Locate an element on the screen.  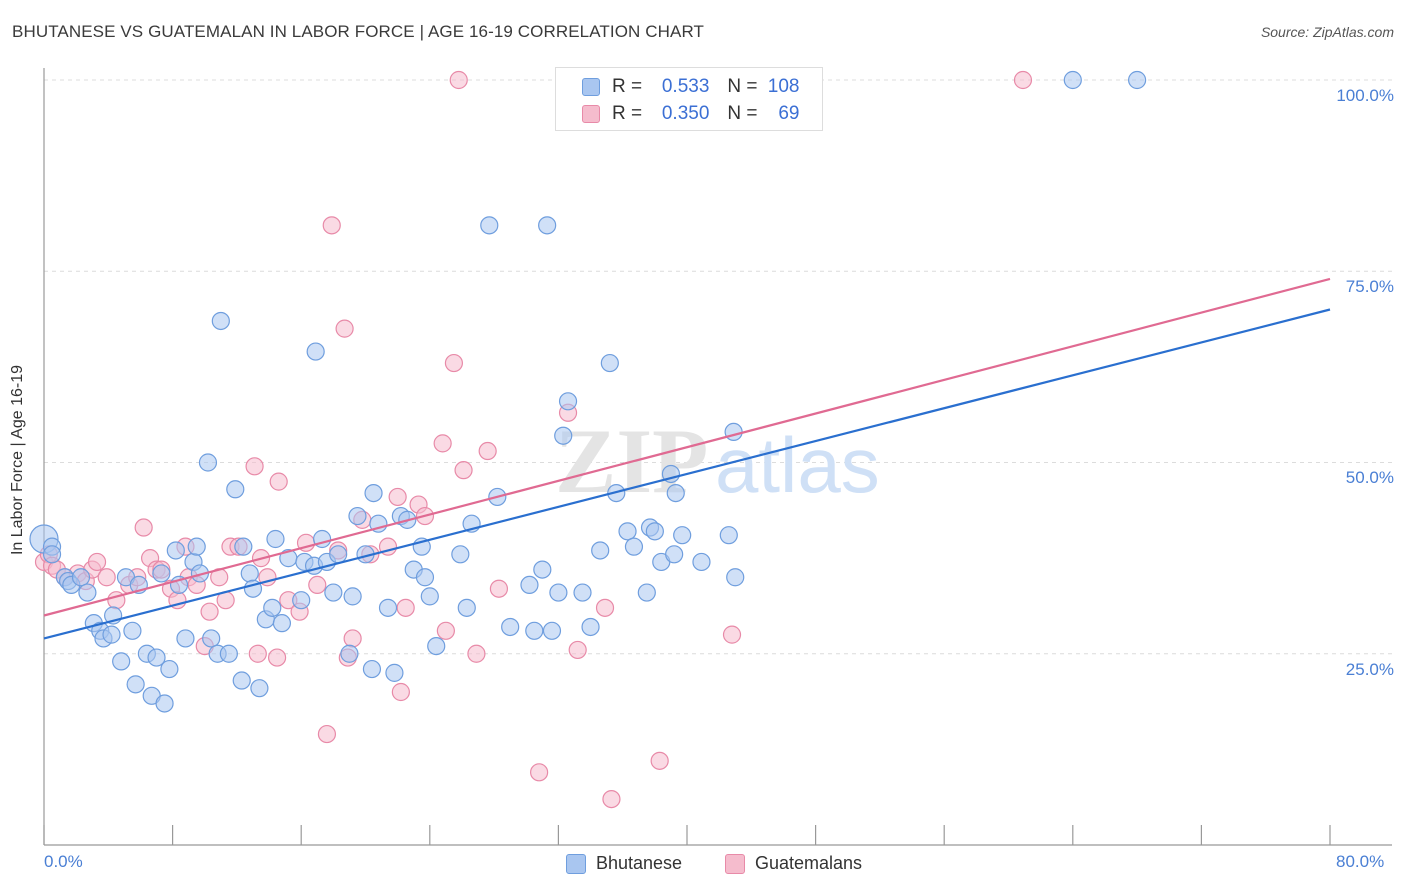
n-label: N = is located at coordinates (742, 113).